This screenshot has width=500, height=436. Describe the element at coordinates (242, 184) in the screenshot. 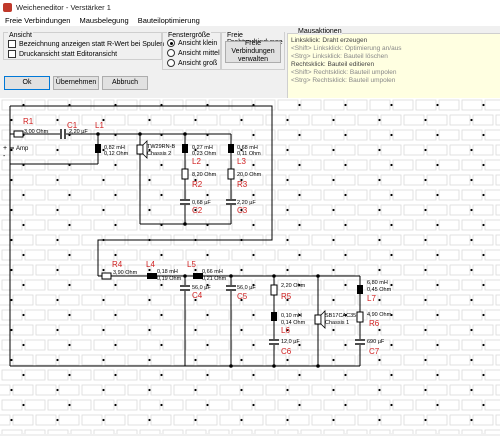

I see `r3-name: R3` at that location.